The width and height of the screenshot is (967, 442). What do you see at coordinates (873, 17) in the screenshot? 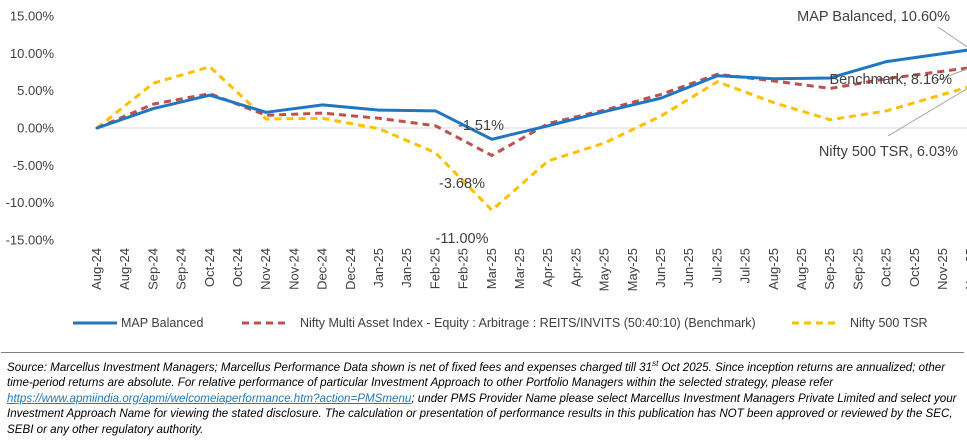
I see `annotation-label: MAP Balanced, 10.60%` at bounding box center [873, 17].